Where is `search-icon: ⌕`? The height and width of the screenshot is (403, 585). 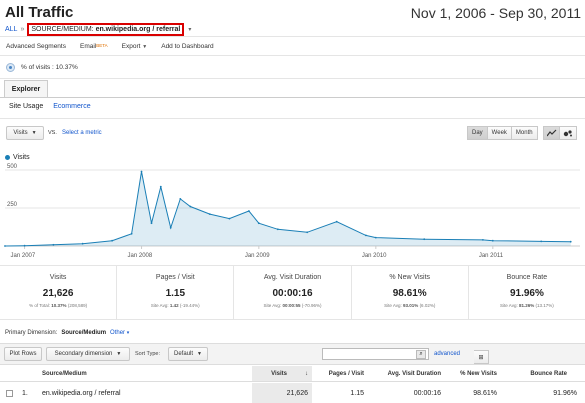 search-icon: ⌕ is located at coordinates (421, 354).